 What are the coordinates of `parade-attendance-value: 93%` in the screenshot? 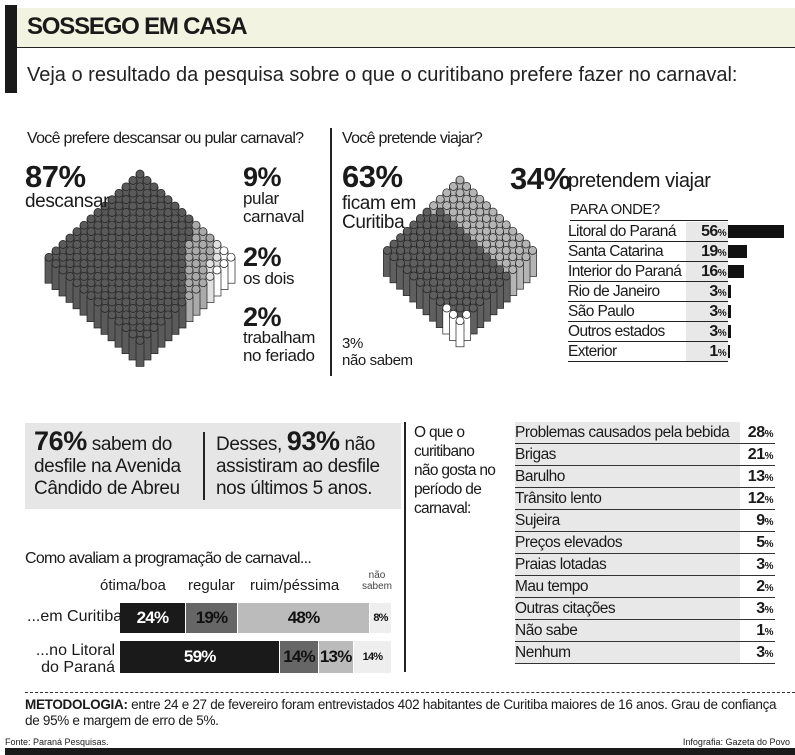 It's located at (313, 441).